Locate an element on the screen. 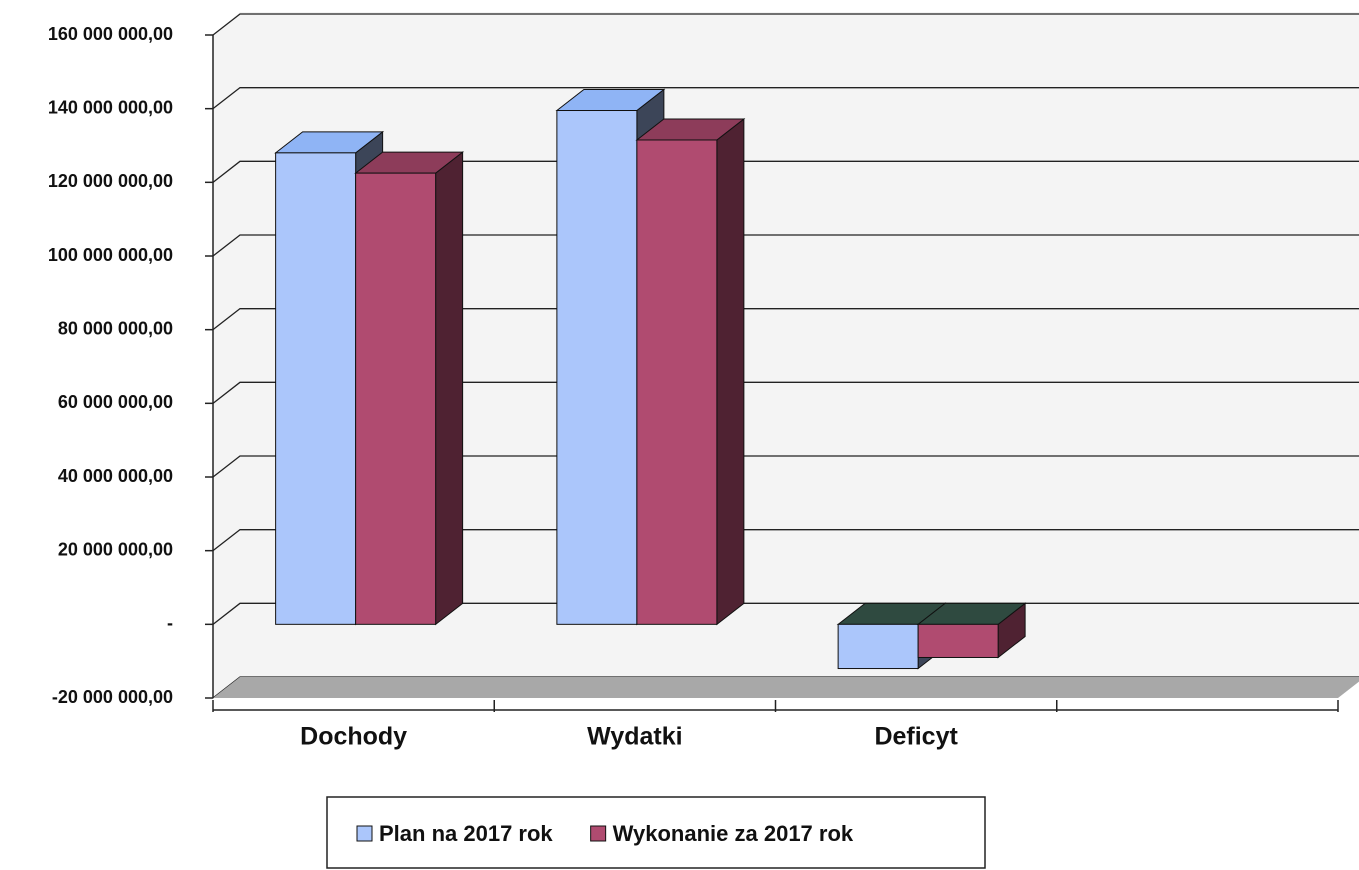 Image resolution: width=1359 pixels, height=870 pixels. floor is located at coordinates (786, 687).